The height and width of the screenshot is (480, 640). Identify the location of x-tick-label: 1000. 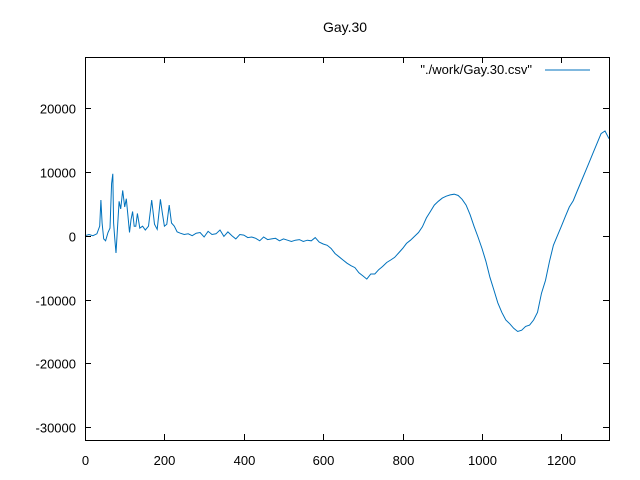
(482, 460).